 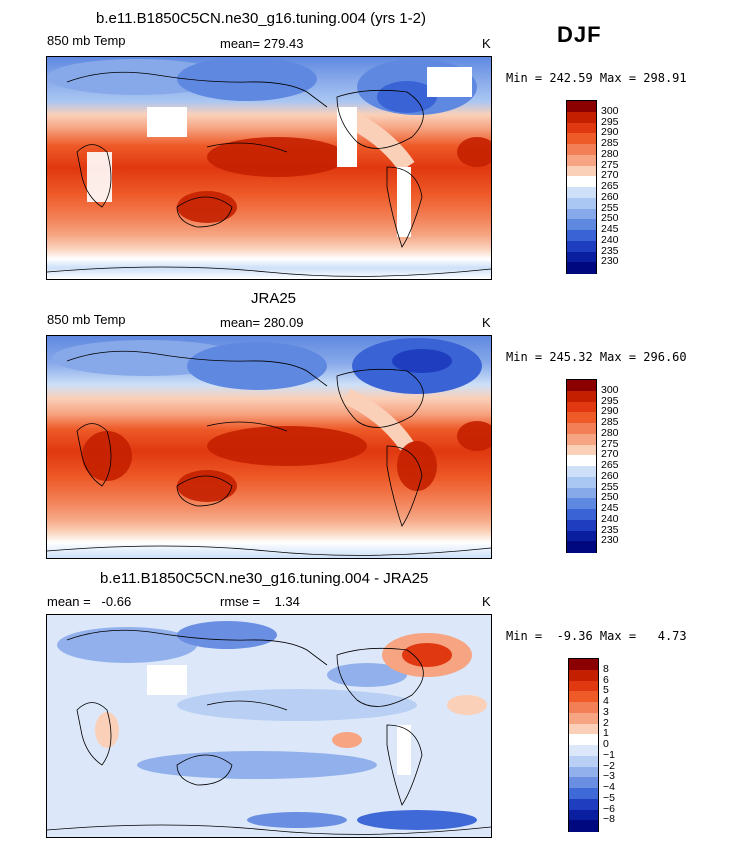 What do you see at coordinates (610, 186) in the screenshot?
I see `panel-1-colorbar-tick-label: 265` at bounding box center [610, 186].